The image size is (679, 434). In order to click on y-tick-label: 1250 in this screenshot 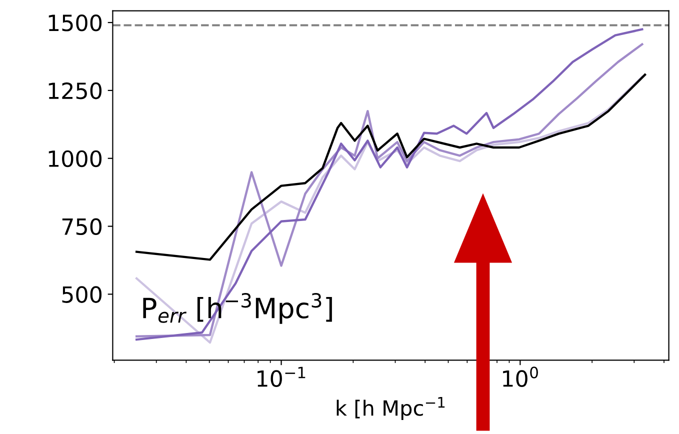, I will do `click(75, 91)`.